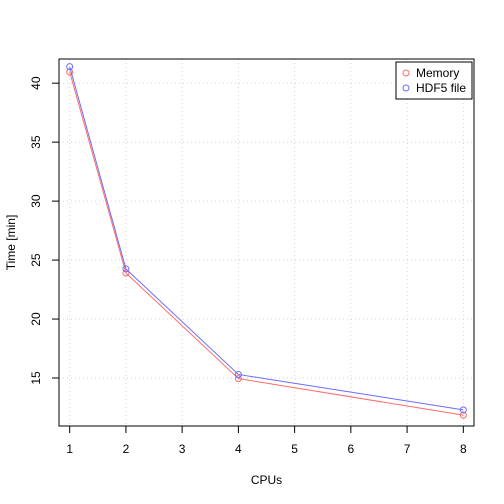 Image resolution: width=504 pixels, height=504 pixels. What do you see at coordinates (266, 480) in the screenshot?
I see `x-axis-title: CPUs` at bounding box center [266, 480].